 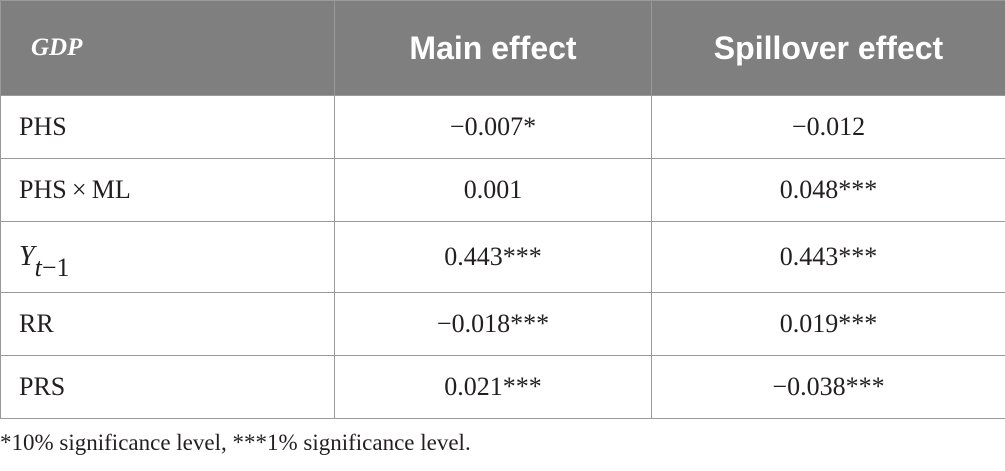 I want to click on lagged-y-subscript-rest: −1, so click(x=55, y=267).